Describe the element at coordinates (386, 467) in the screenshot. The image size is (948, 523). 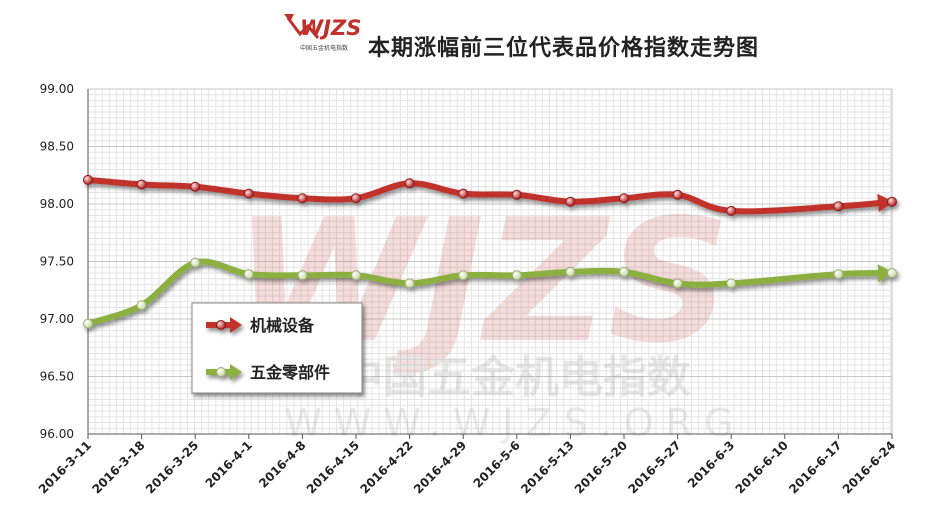
I see `x-tick-label: 2016-4-22` at that location.